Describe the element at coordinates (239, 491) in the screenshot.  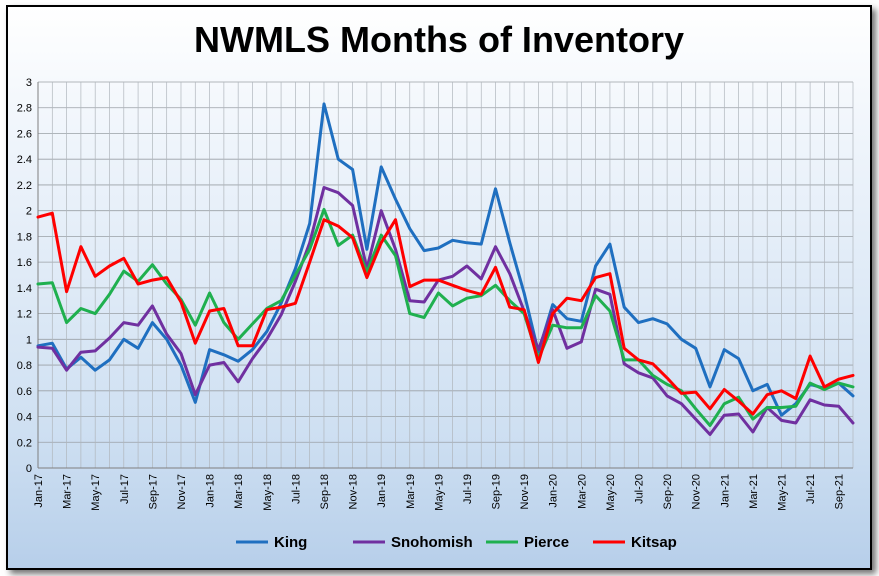
I see `x-tick-label: Mar-18` at that location.